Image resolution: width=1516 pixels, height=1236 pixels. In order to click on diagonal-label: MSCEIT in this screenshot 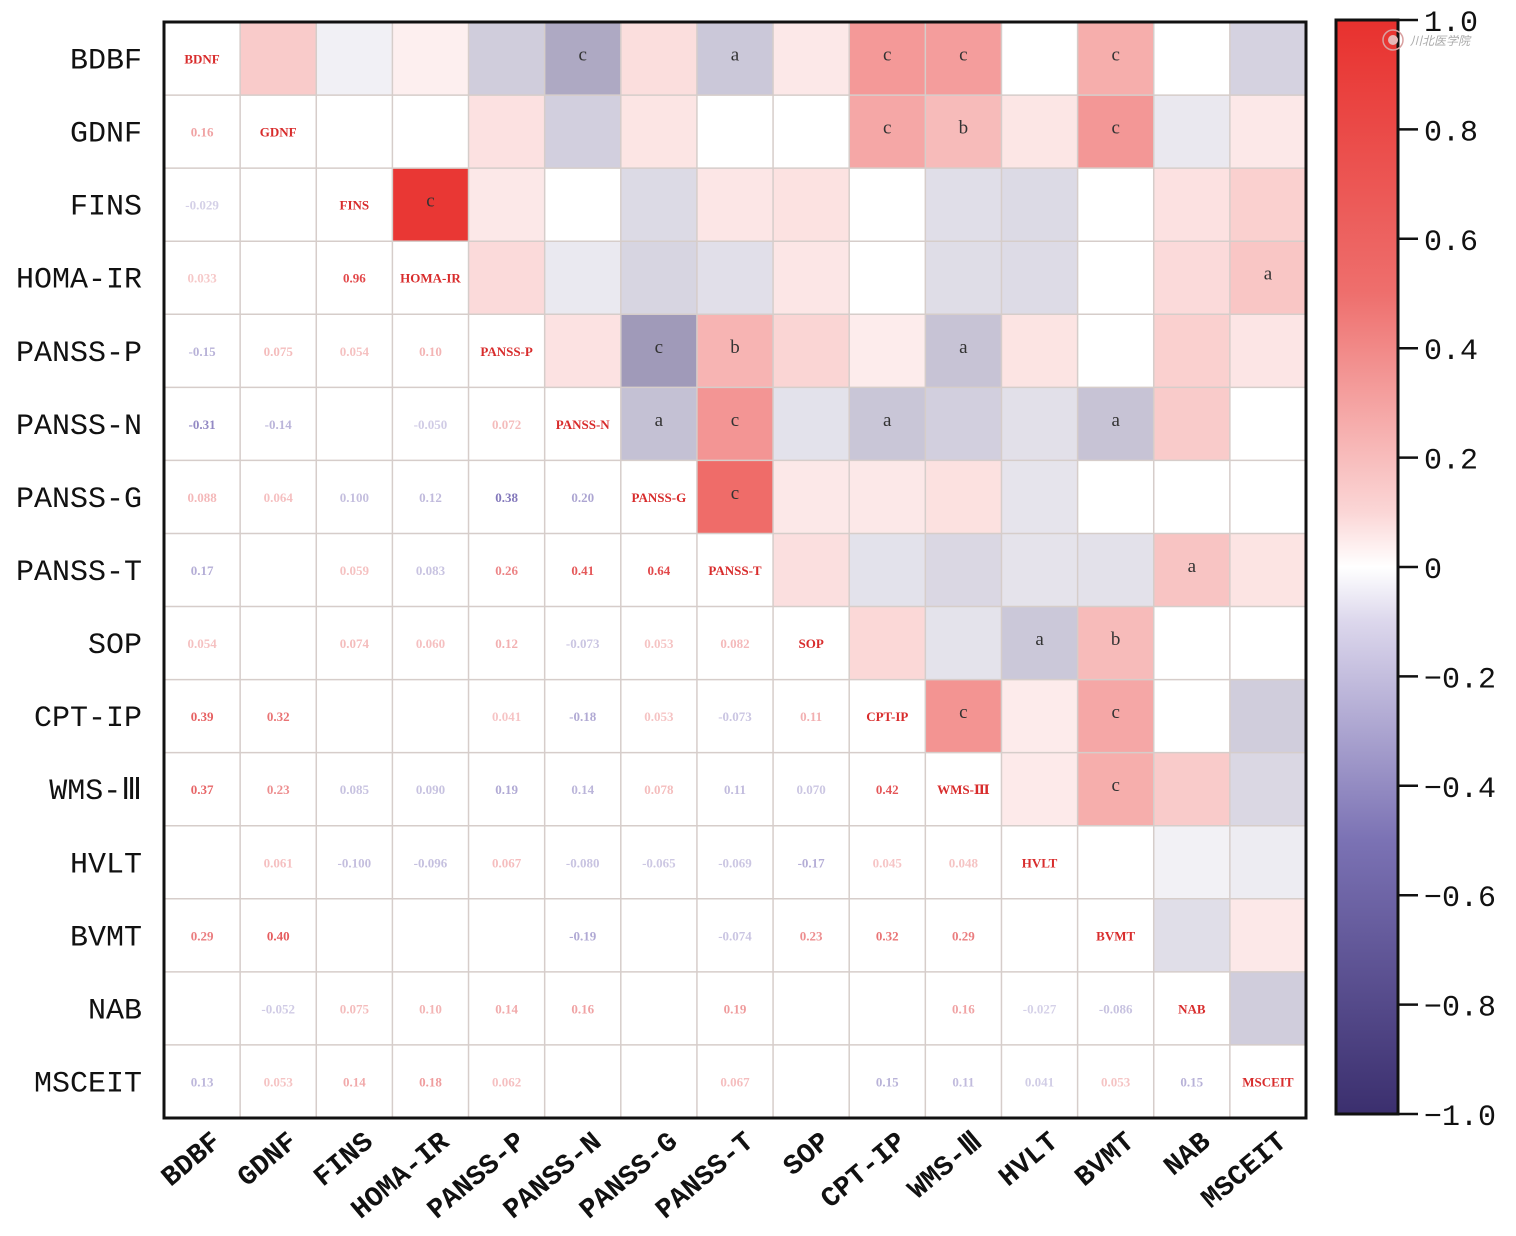, I will do `click(1268, 1081)`.